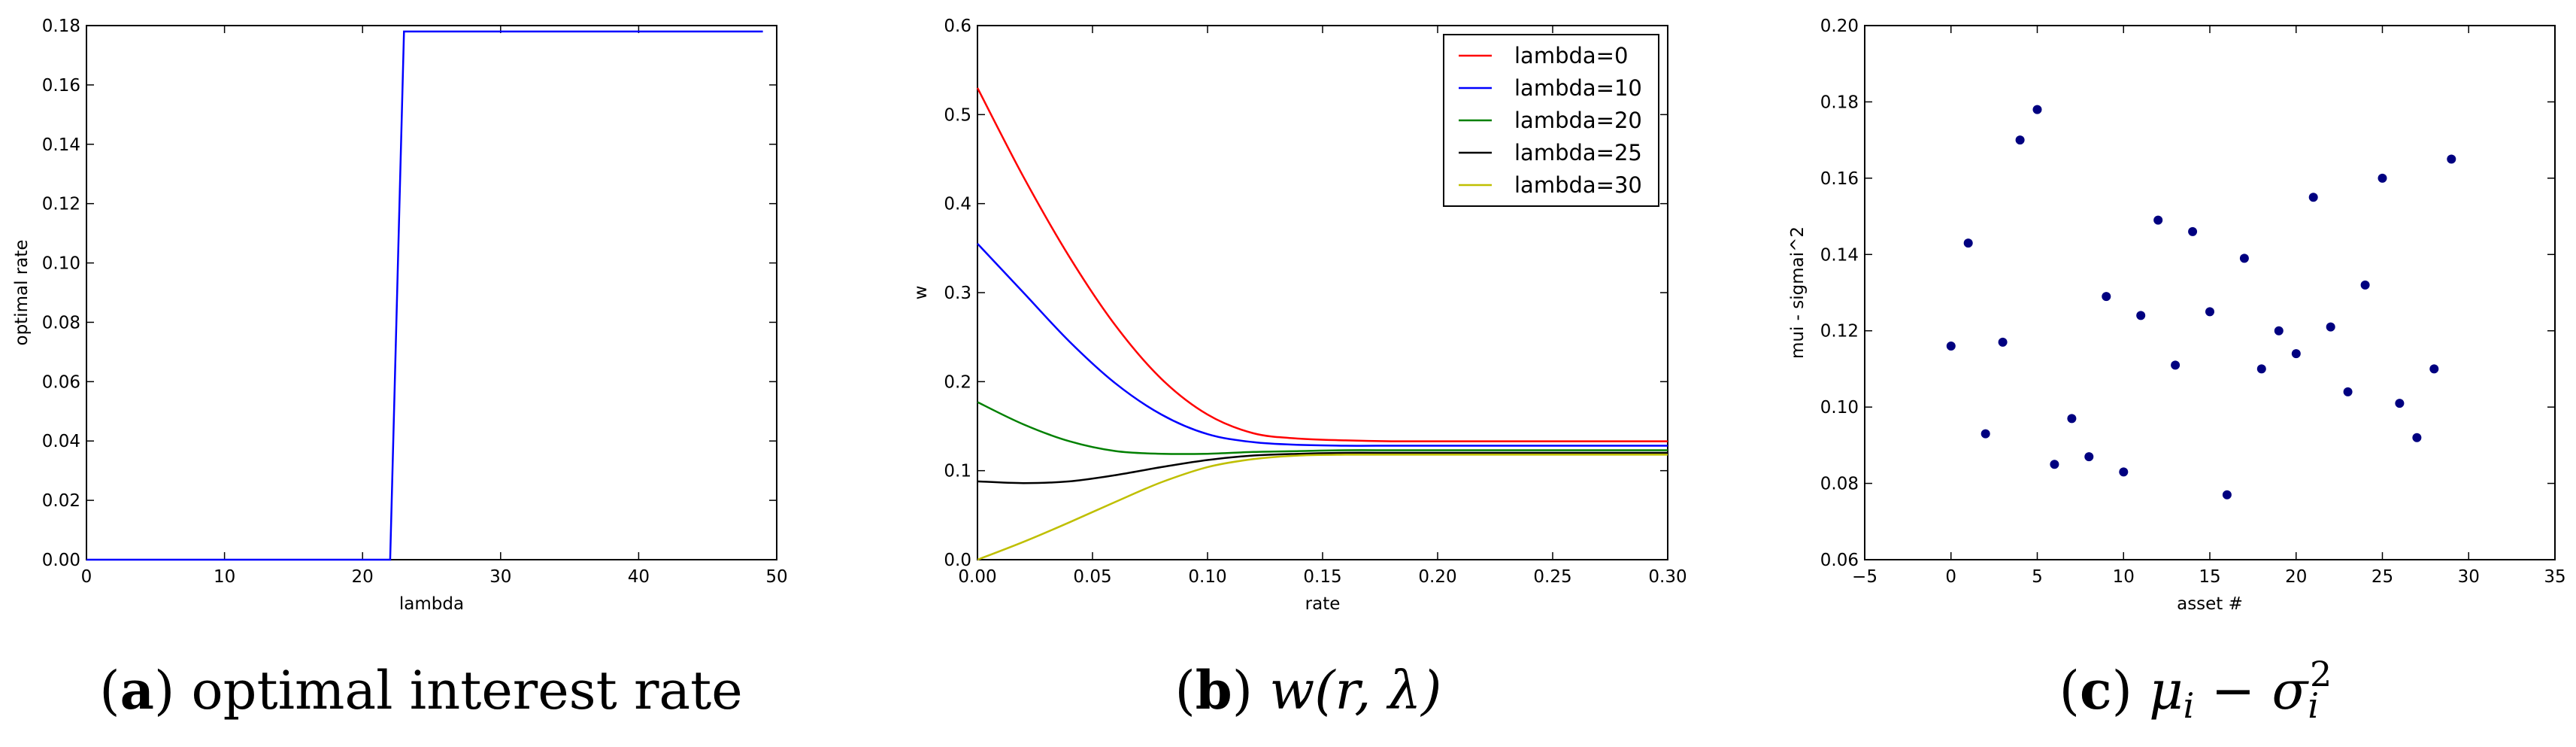  Describe the element at coordinates (2382, 577) in the screenshot. I see `panel-c-xtick-label: 25` at that location.